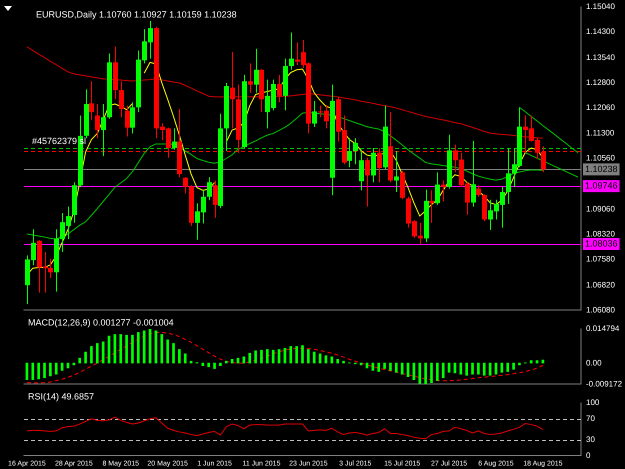  What do you see at coordinates (591, 418) in the screenshot?
I see `y-tick-label: 70` at bounding box center [591, 418].